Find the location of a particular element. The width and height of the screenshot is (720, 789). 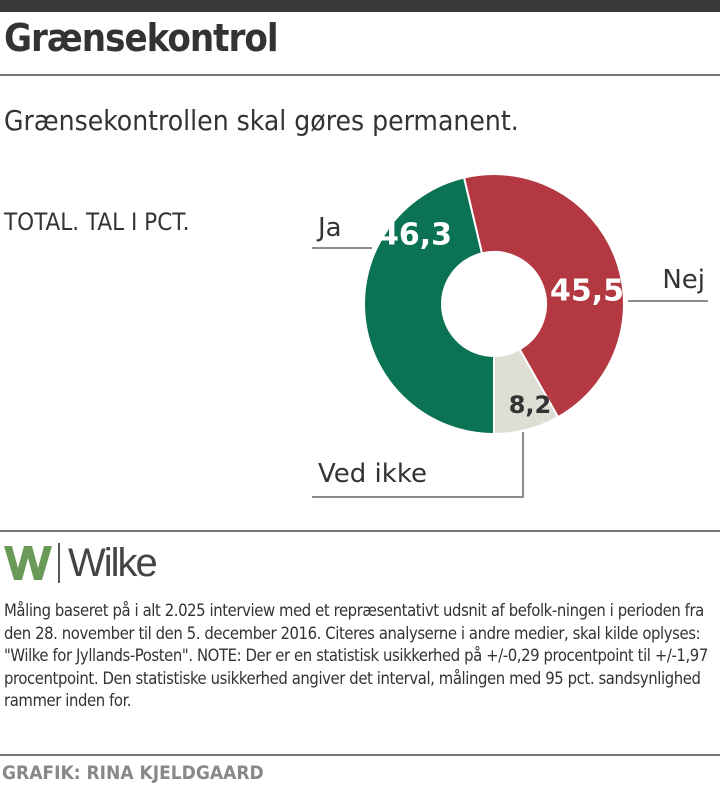

chart-title: Grænsekontrol is located at coordinates (141, 38).